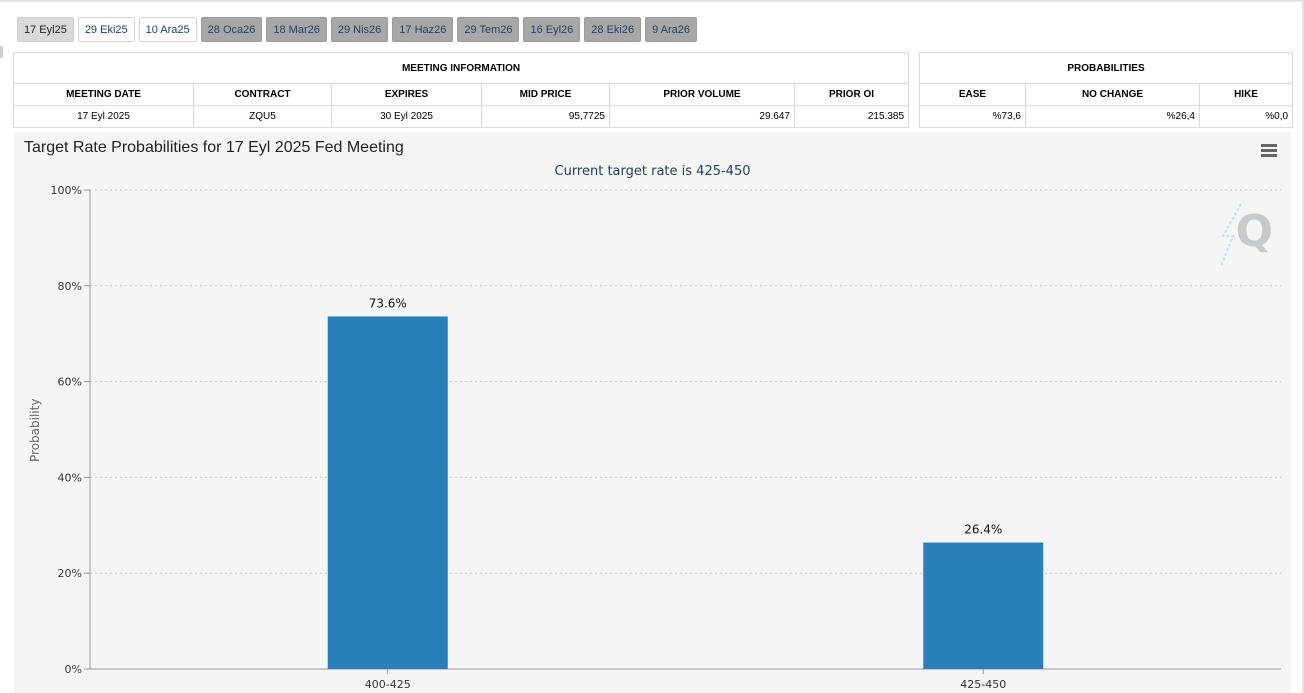 The height and width of the screenshot is (693, 1304). What do you see at coordinates (106, 29) in the screenshot?
I see `tab-29-eki25: 29 Eki25` at bounding box center [106, 29].